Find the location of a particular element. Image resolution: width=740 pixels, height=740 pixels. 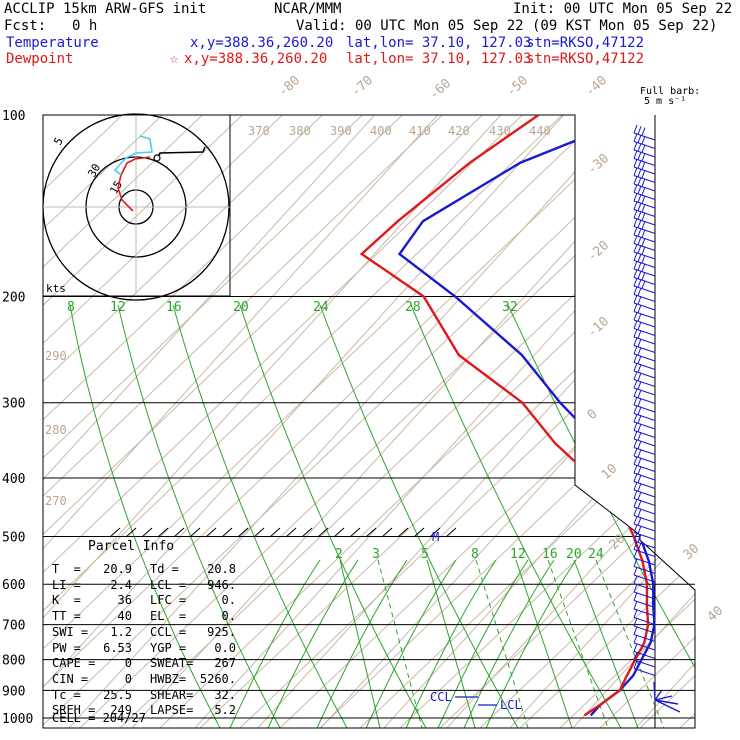

temperature-stn: stn=RKSO,47122 is located at coordinates (585, 43).